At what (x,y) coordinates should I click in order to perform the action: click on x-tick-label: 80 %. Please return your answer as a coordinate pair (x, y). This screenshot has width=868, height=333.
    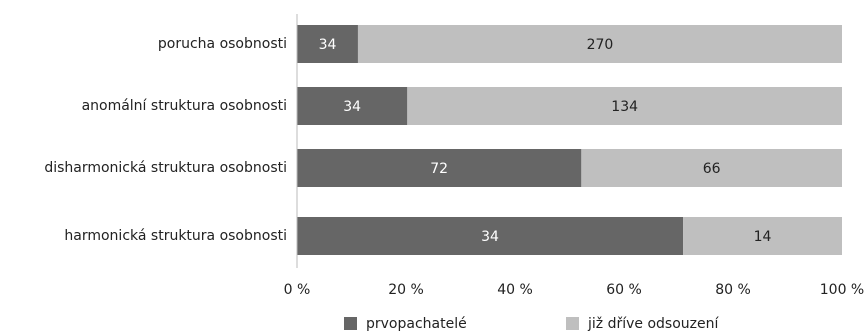
    Looking at the image, I should click on (733, 290).